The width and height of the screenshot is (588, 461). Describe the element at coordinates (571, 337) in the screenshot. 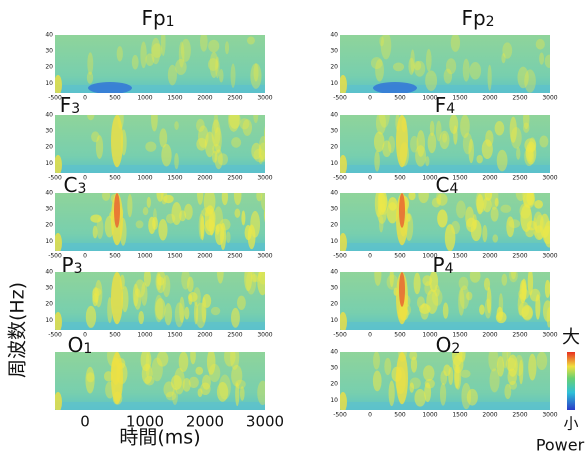

I see `colorbar-high: 大` at that location.